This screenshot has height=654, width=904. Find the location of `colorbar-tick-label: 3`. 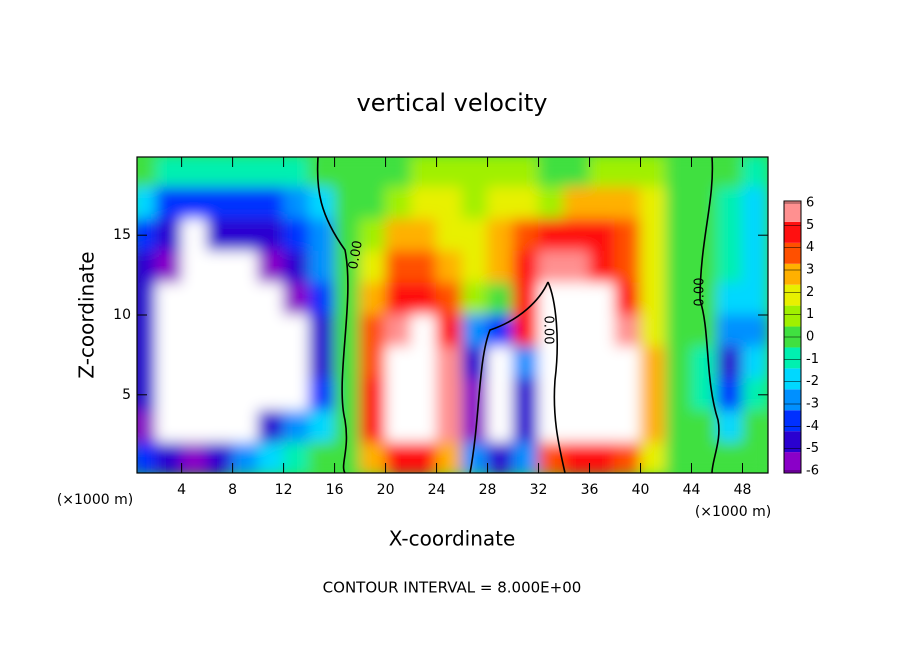

colorbar-tick-label: 3 is located at coordinates (810, 270).